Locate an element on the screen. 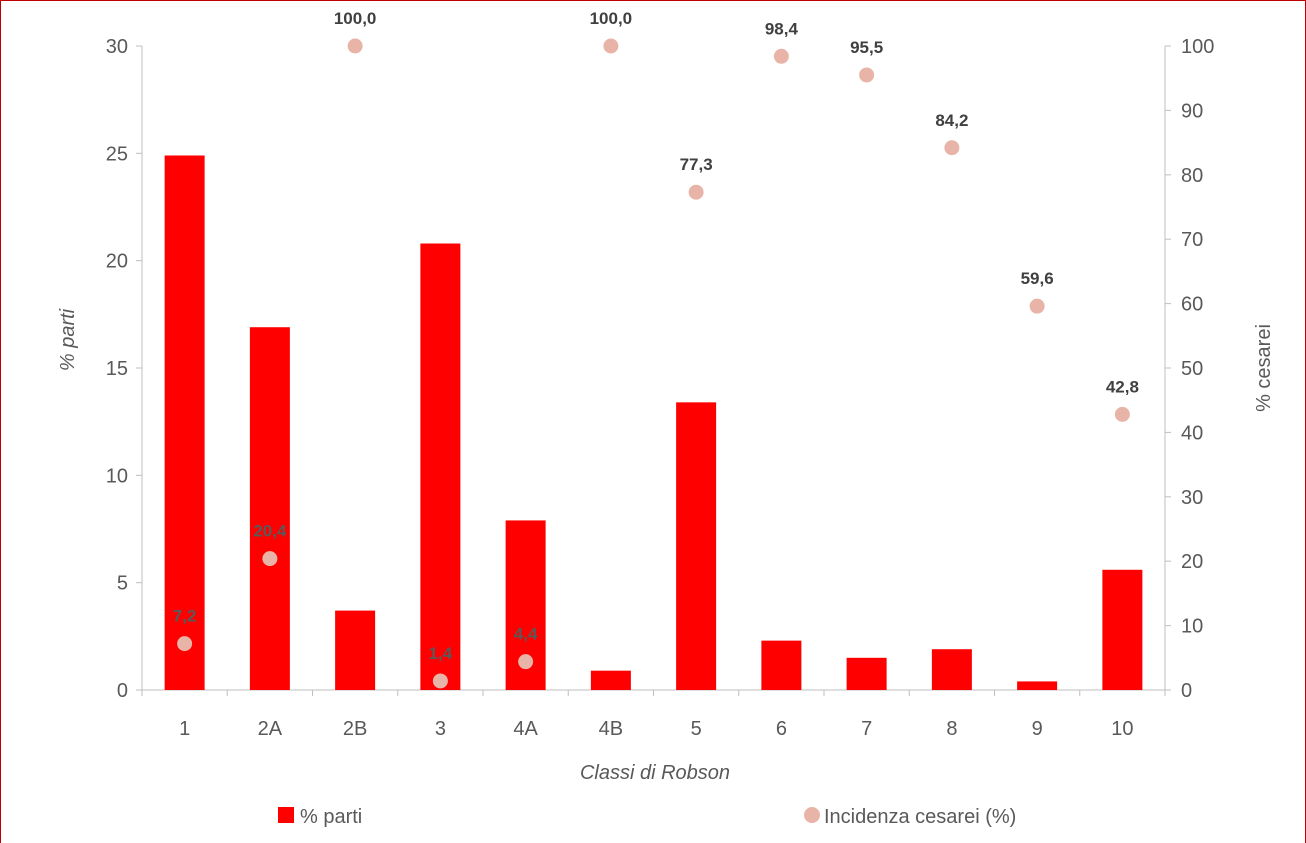  x-tick-label: 2A is located at coordinates (270, 729).